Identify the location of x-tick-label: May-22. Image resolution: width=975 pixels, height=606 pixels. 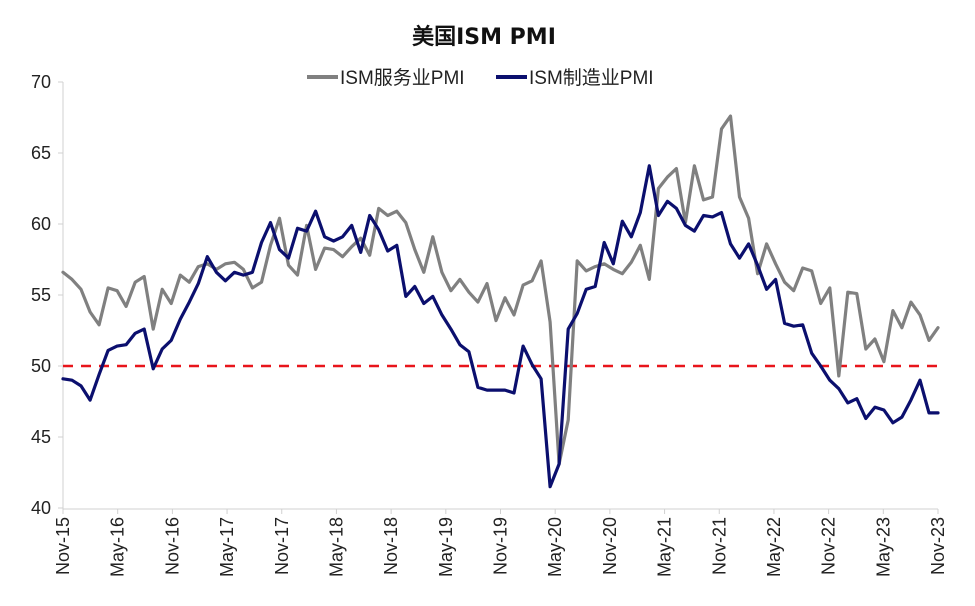
(774, 547).